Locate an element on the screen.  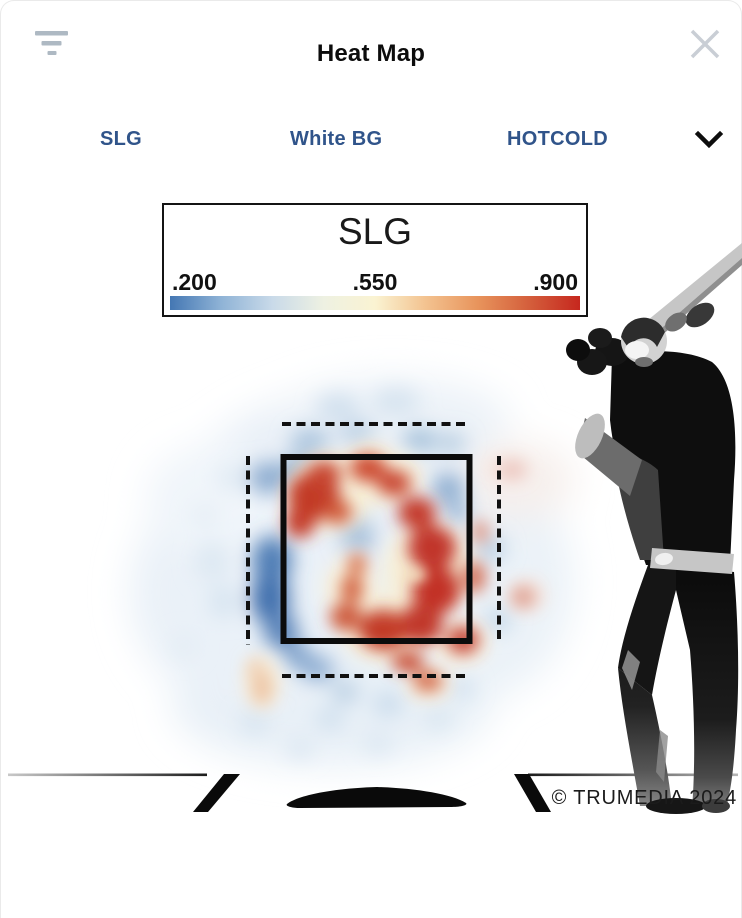
bat is located at coordinates (695, 288).